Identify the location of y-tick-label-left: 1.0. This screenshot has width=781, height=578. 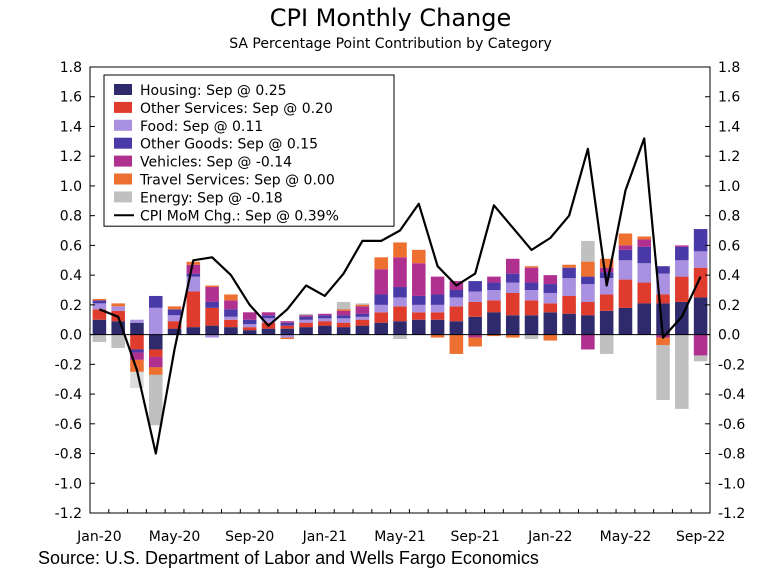
(71, 187).